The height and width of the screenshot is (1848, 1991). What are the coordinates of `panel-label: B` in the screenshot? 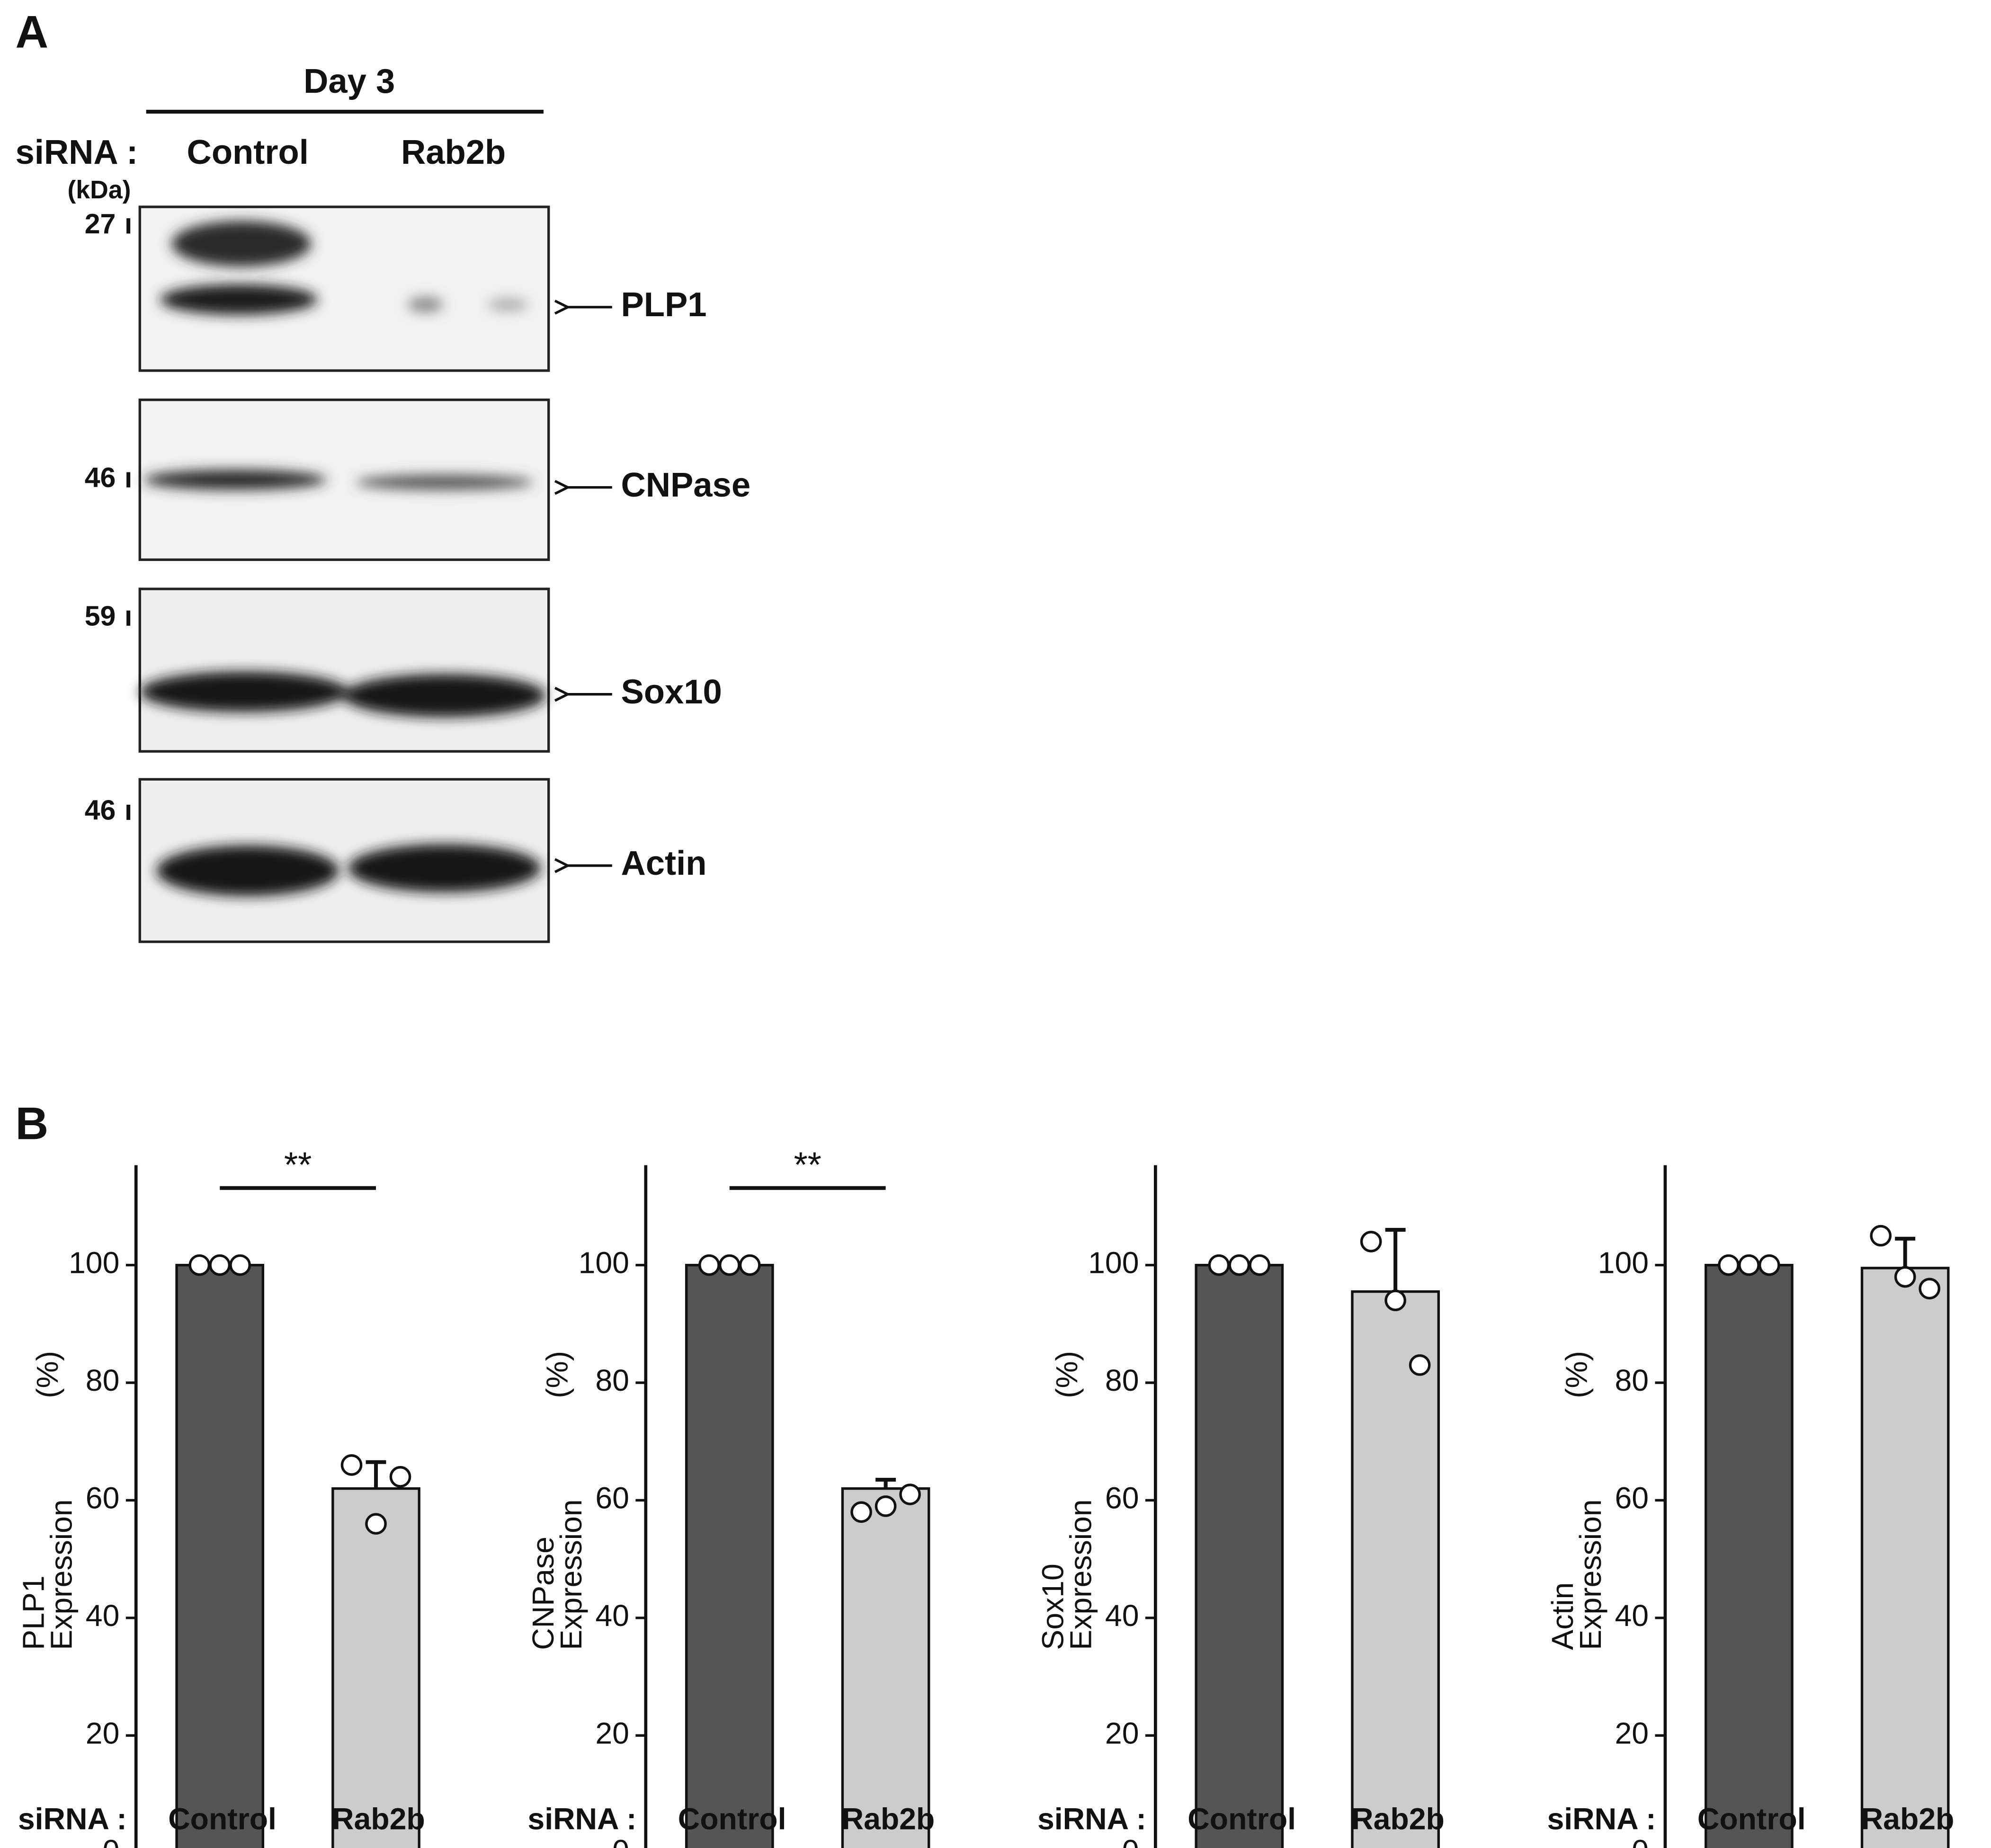 It's located at (32, 1124).